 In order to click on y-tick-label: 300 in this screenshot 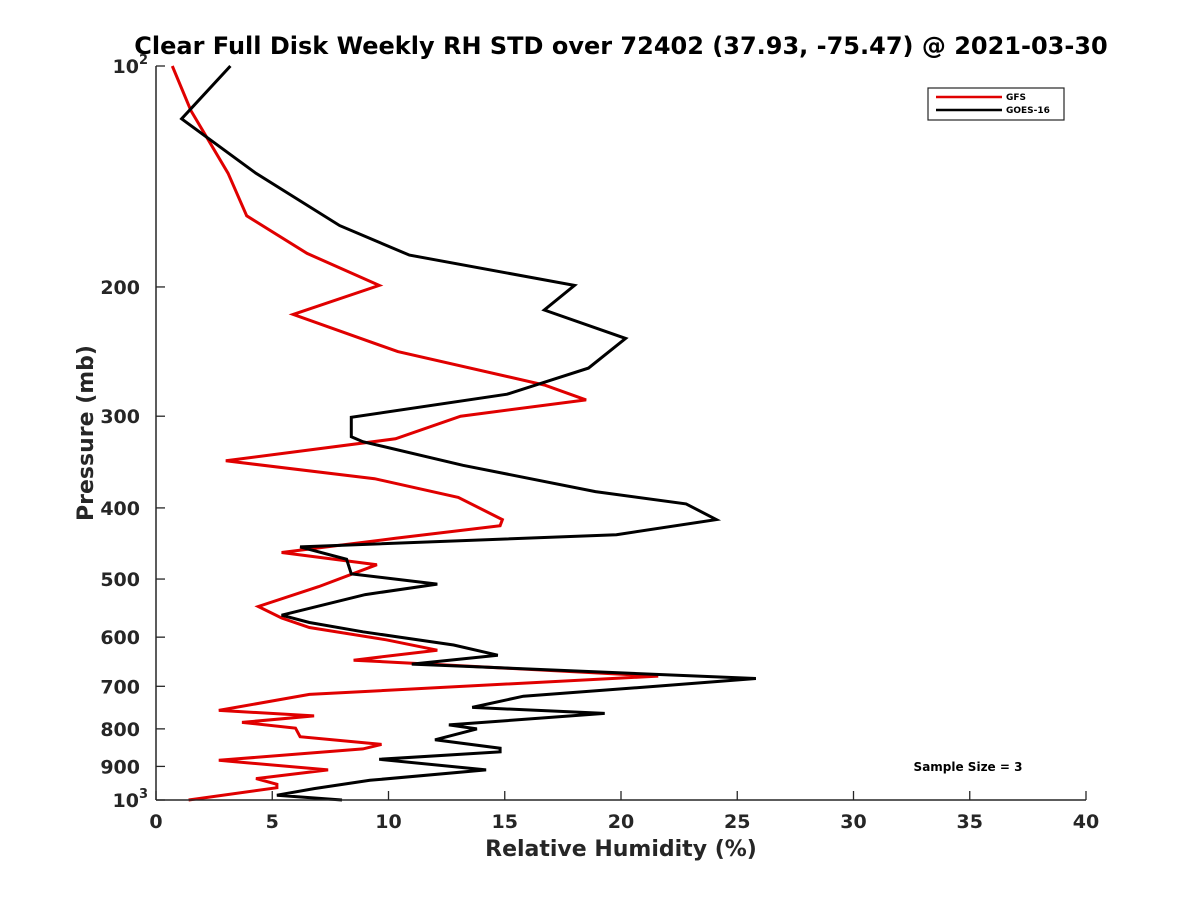, I will do `click(120, 417)`.